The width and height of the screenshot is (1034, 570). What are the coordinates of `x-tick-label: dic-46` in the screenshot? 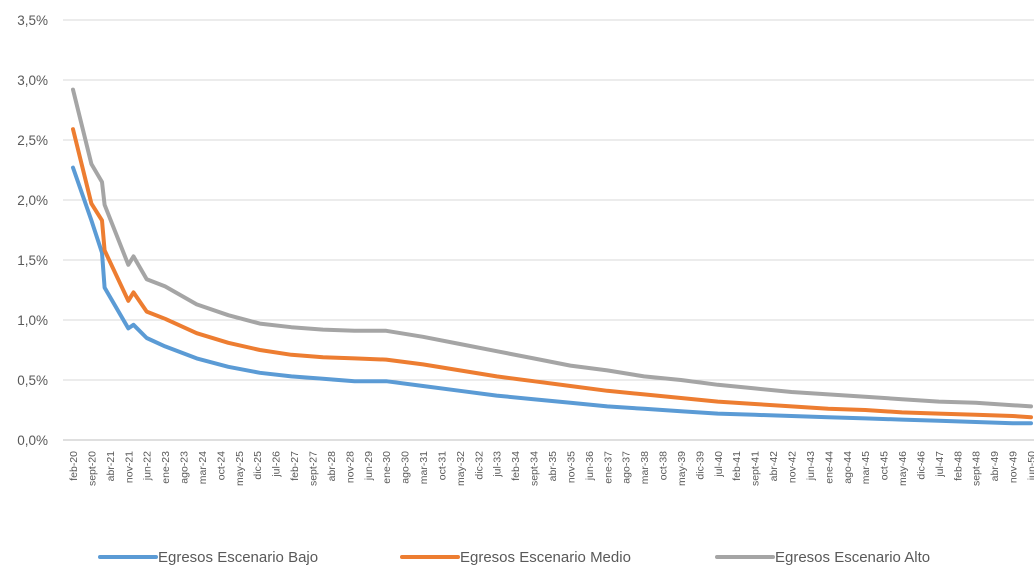 It's located at (921, 465).